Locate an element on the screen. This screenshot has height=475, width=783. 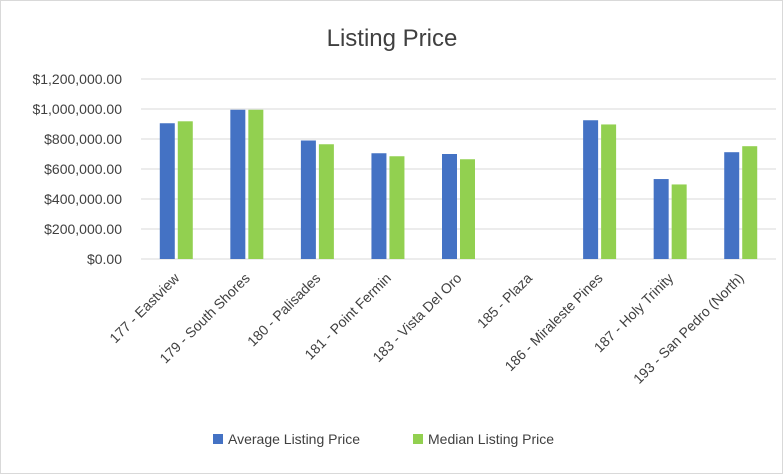
y-tick-label: $800,000.00 is located at coordinates (83, 139).